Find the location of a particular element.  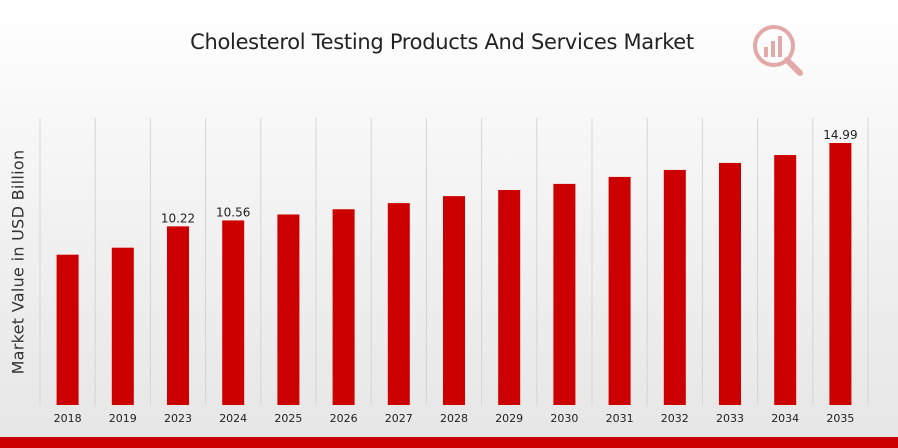

x-tick-label: 2025 is located at coordinates (288, 418).